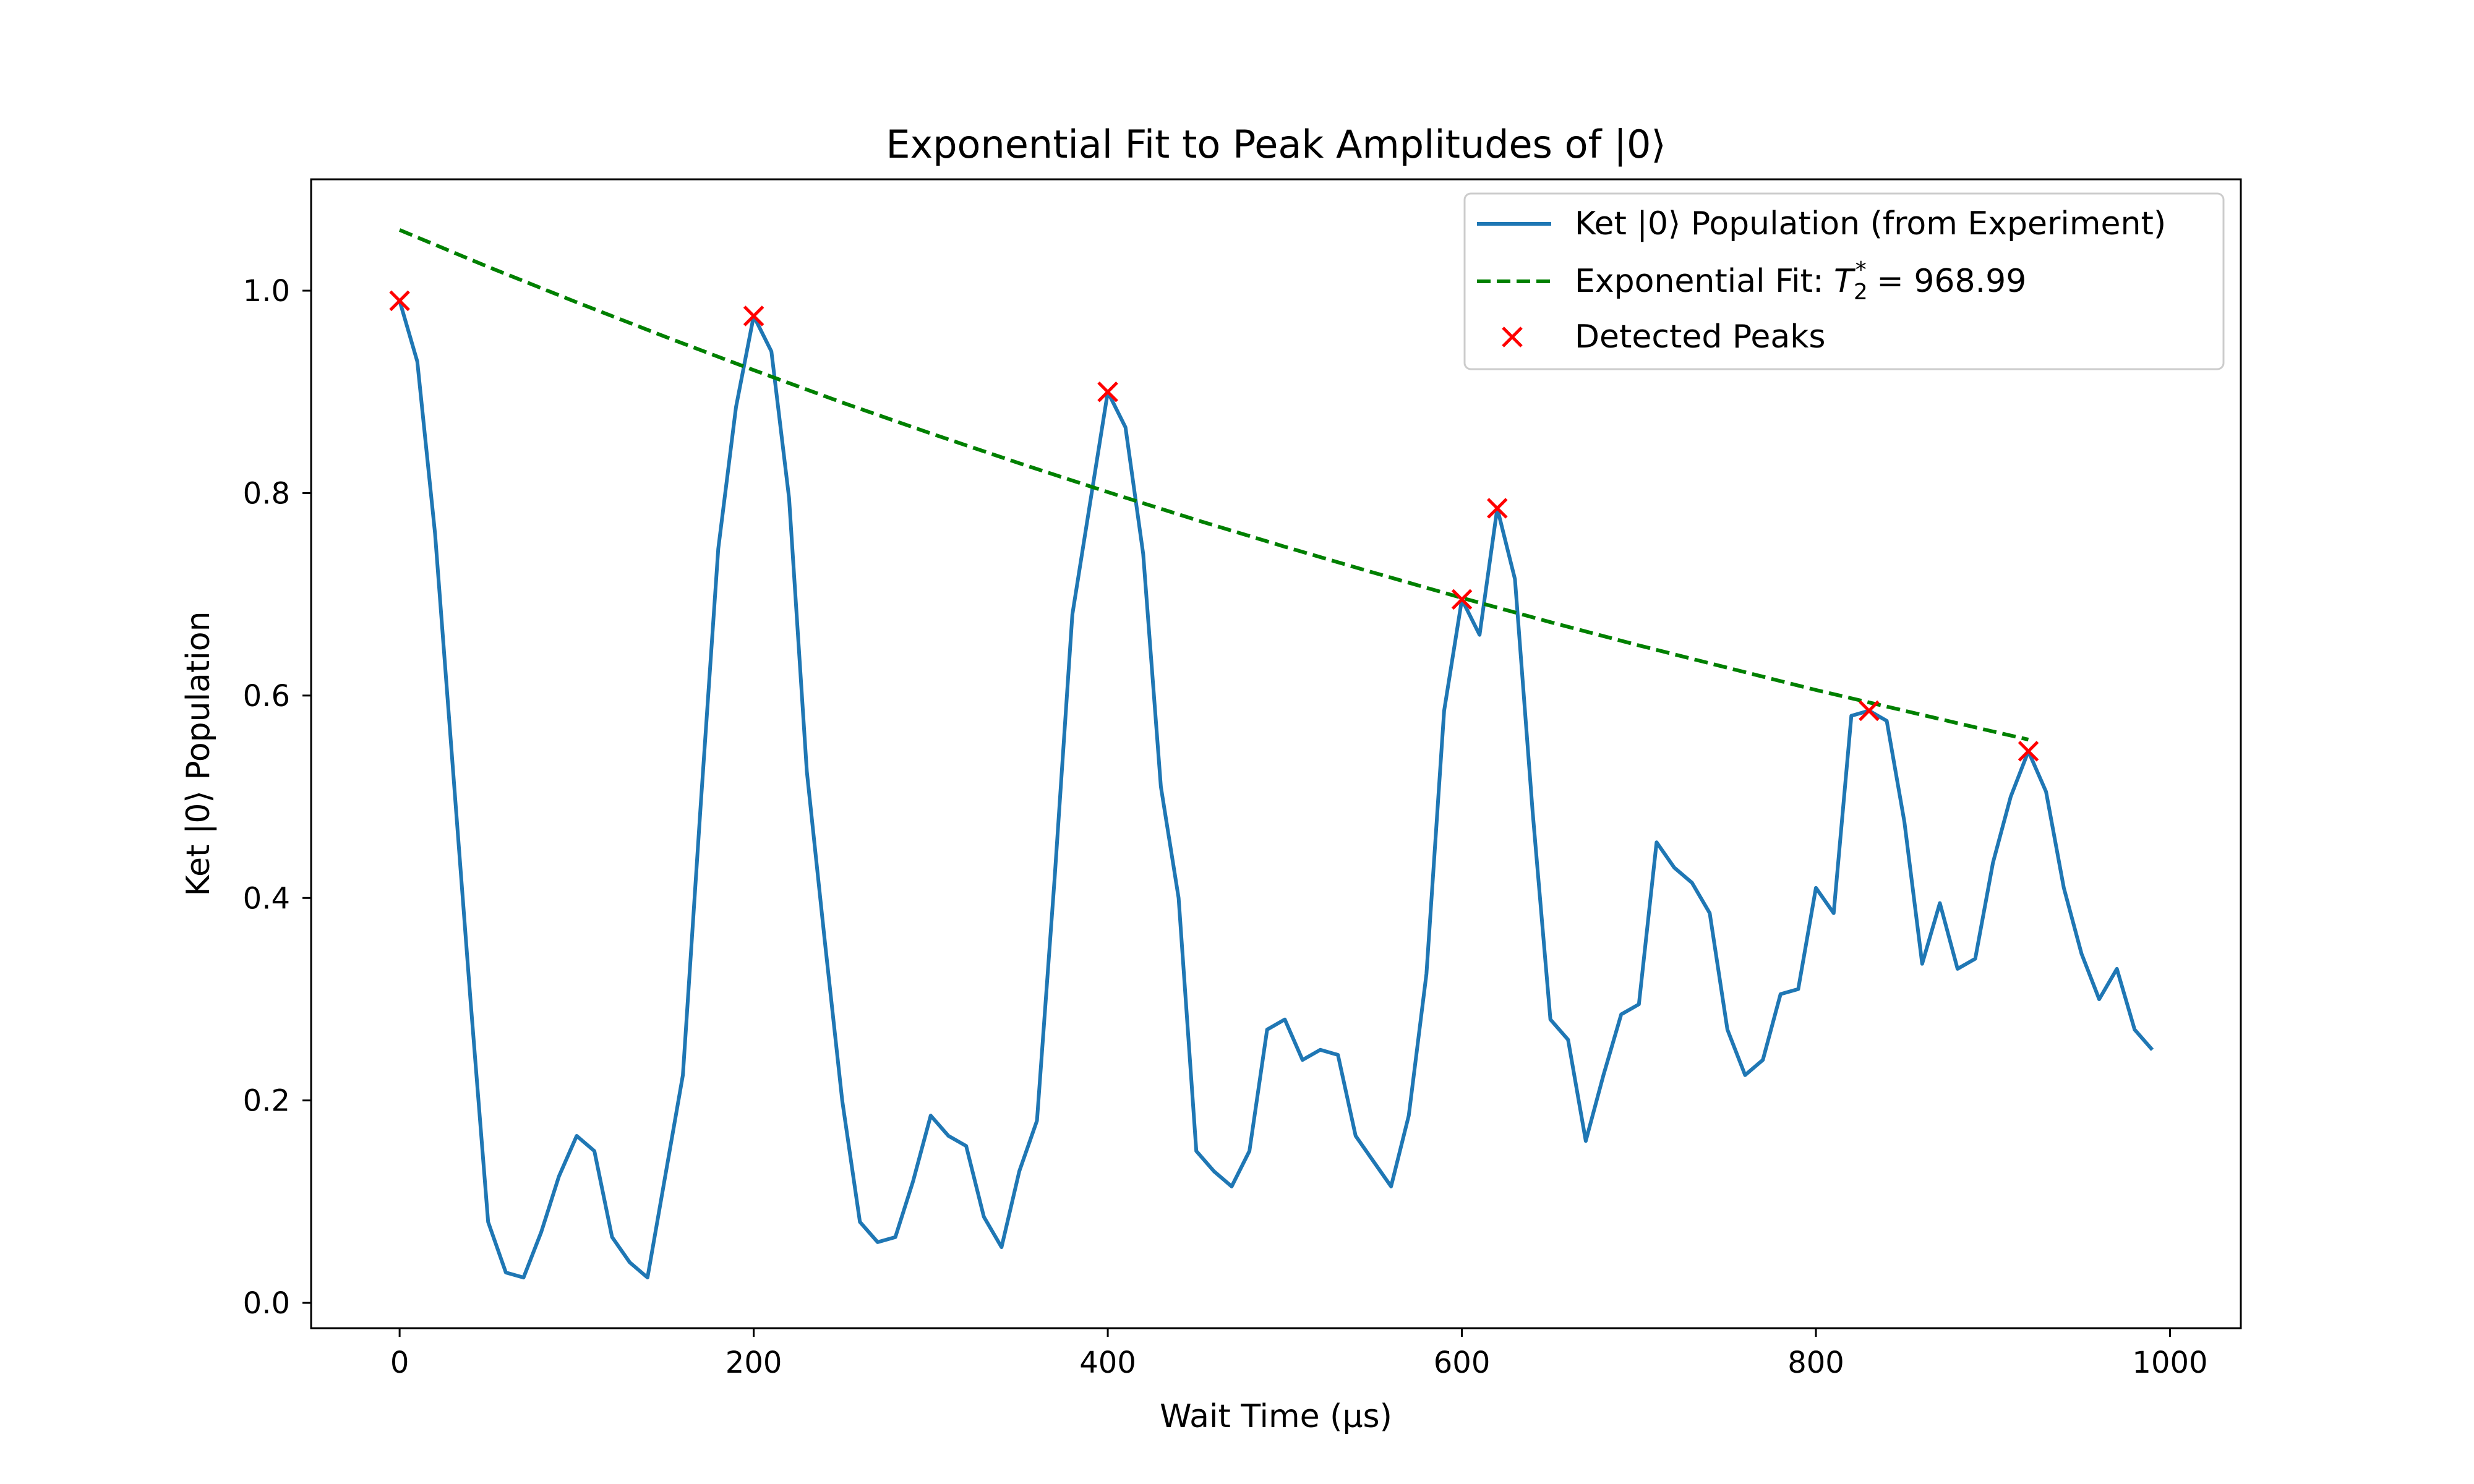 Image resolution: width=2474 pixels, height=1484 pixels. Describe the element at coordinates (277, 797) in the screenshot. I see `y-axis: 0.0 0.2 0.4 0.6 0.8 1.0` at that location.